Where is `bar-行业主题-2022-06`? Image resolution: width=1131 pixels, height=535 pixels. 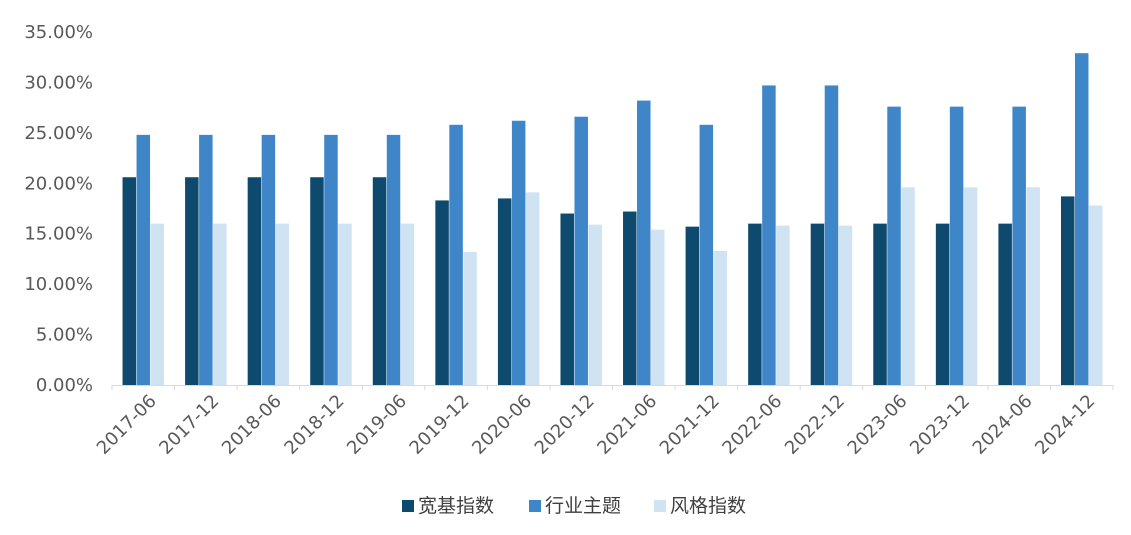
bar-行业主题-2022-06 is located at coordinates (769, 235).